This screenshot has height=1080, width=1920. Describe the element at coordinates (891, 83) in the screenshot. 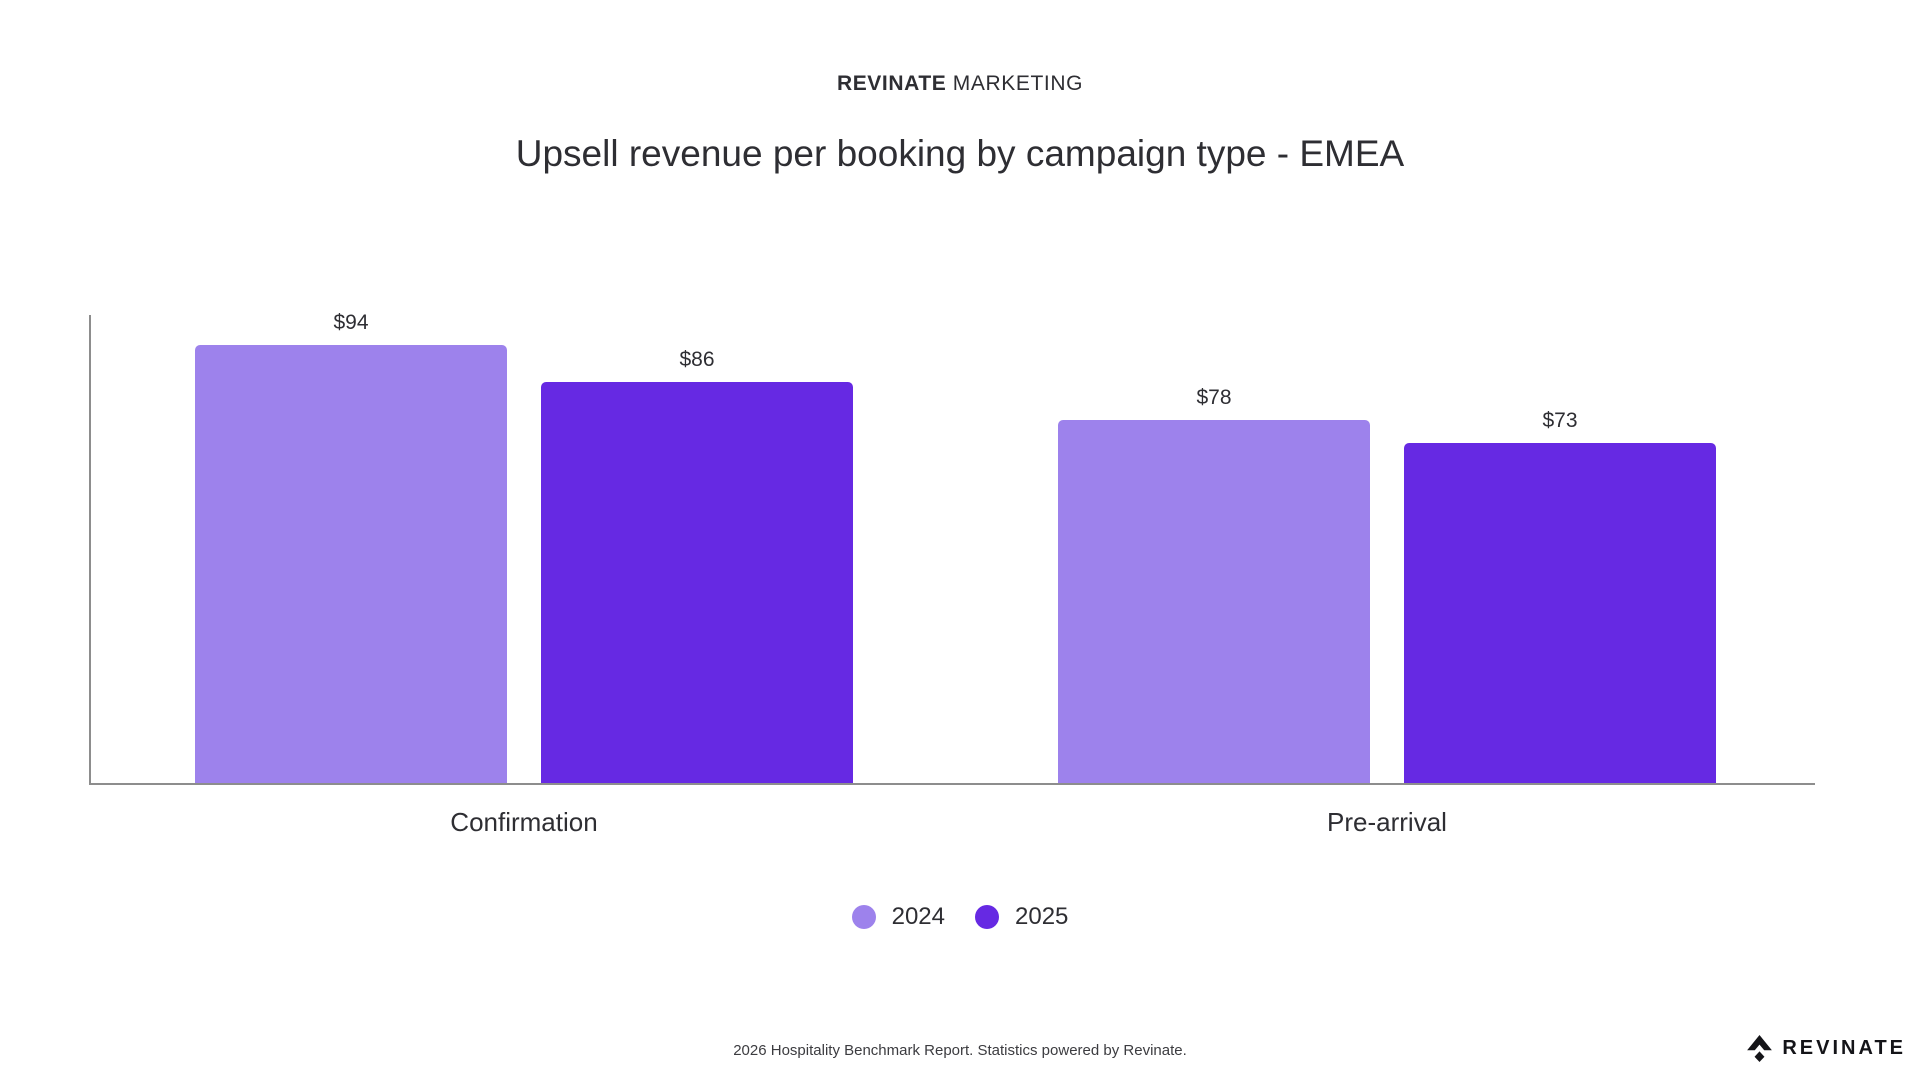

I see `brand-header-bold: REVINATE` at that location.